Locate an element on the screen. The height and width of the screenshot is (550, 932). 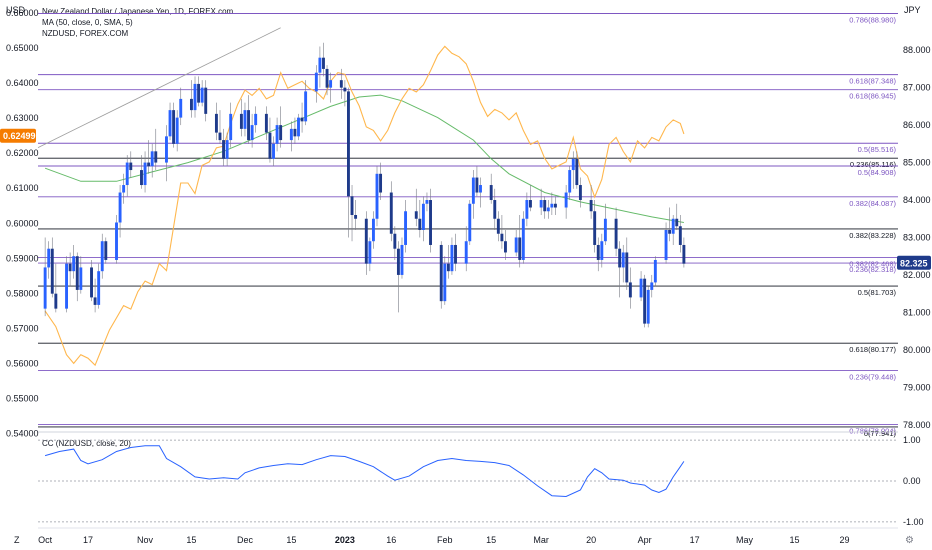
fib-level-label: 0.5(81.703) is located at coordinates (877, 292).